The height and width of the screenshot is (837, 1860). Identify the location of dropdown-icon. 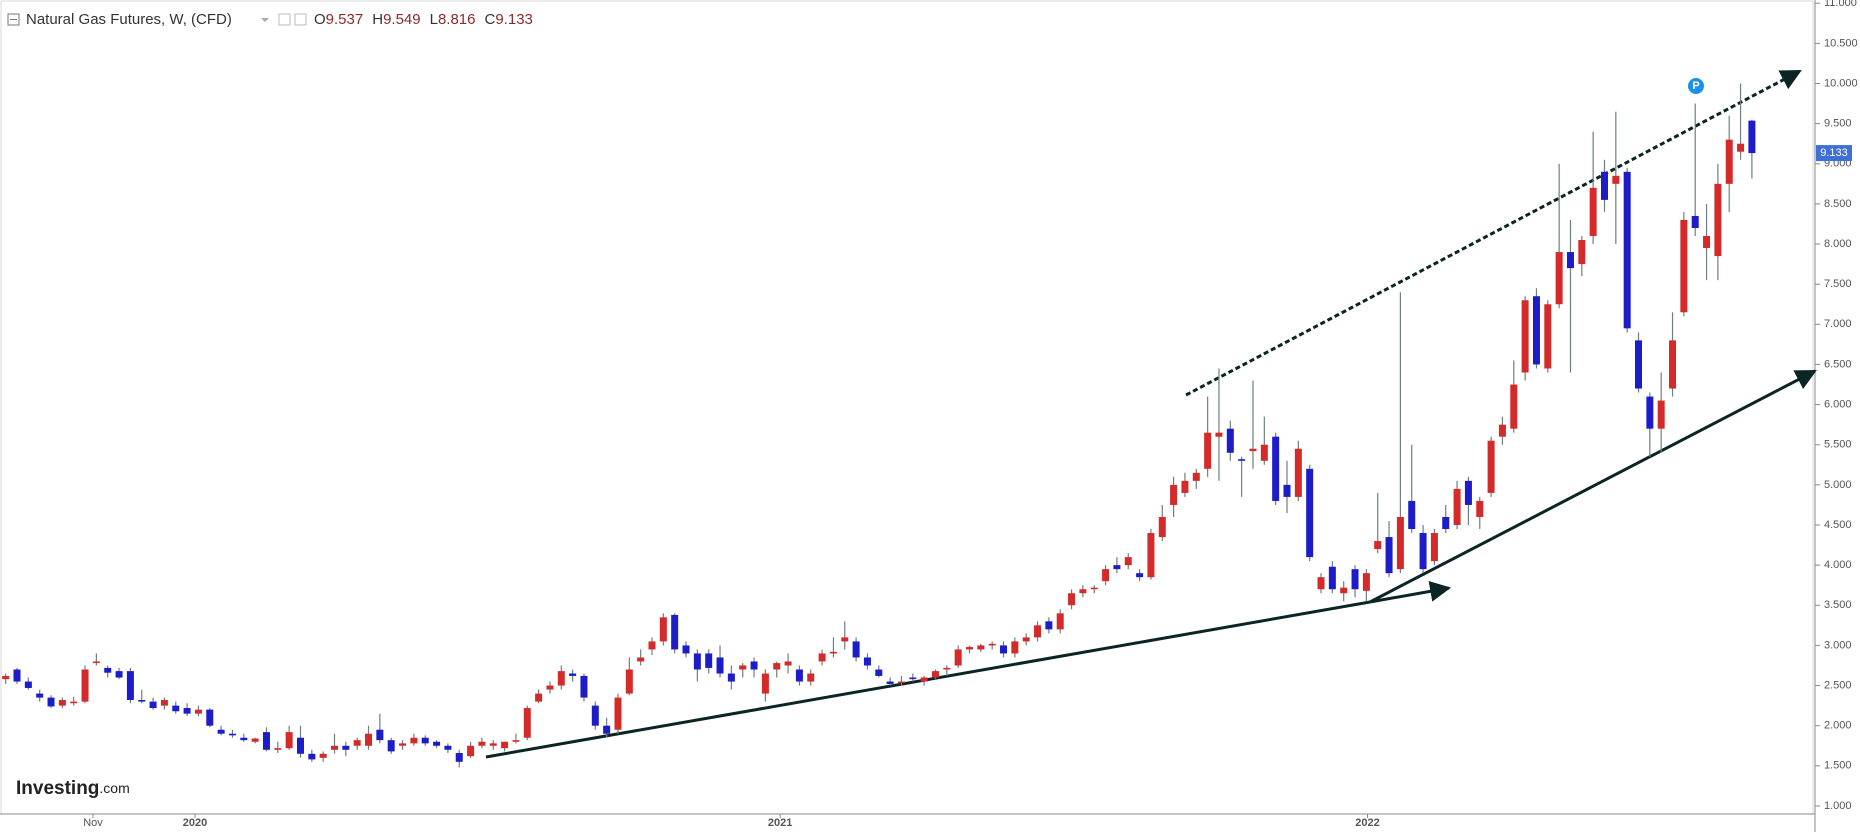
(265, 20).